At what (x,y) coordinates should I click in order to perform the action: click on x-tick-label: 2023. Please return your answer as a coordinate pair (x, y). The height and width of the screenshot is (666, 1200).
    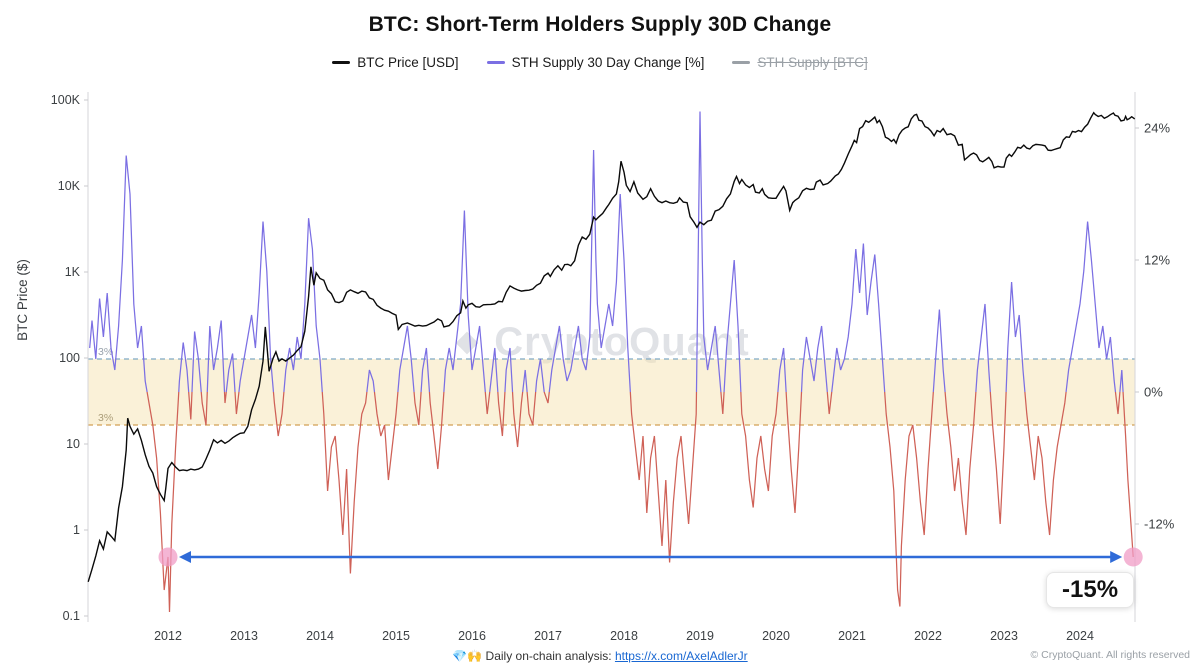
    Looking at the image, I should click on (1004, 636).